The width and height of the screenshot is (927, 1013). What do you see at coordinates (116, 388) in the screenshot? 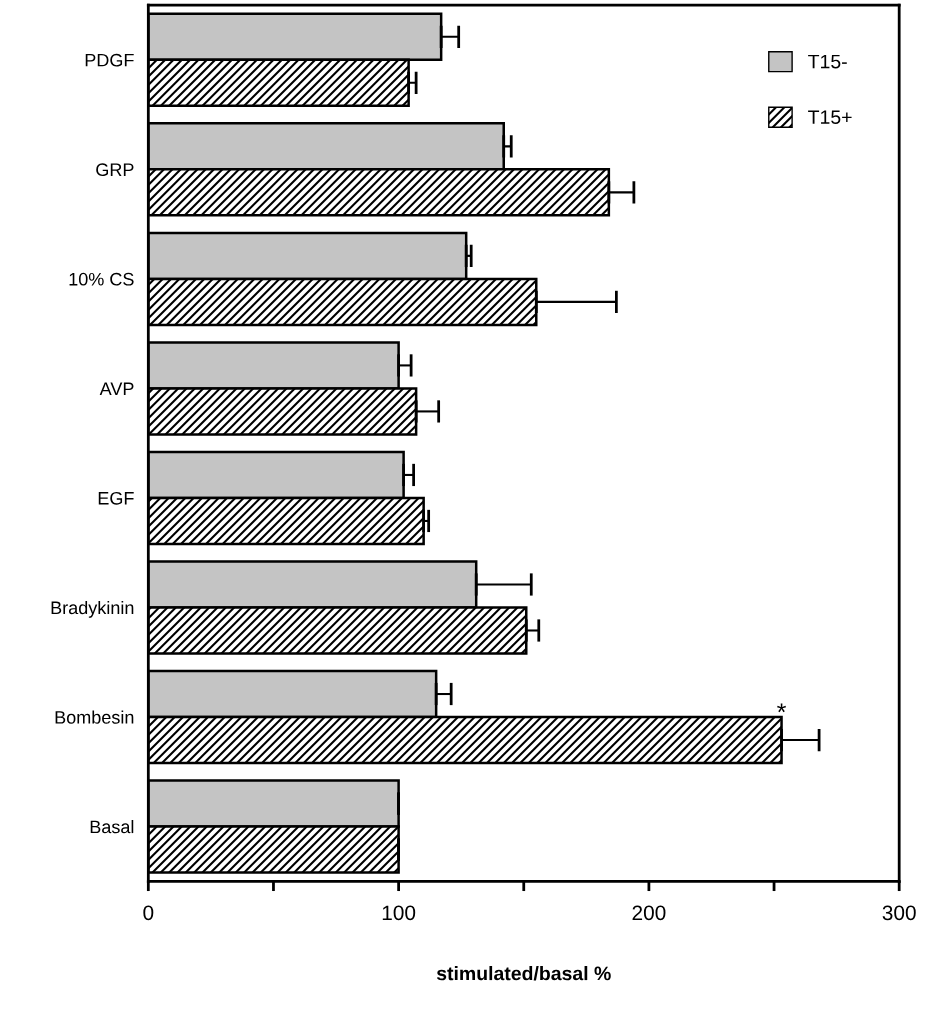
I see `y-tick-label: AVP` at bounding box center [116, 388].